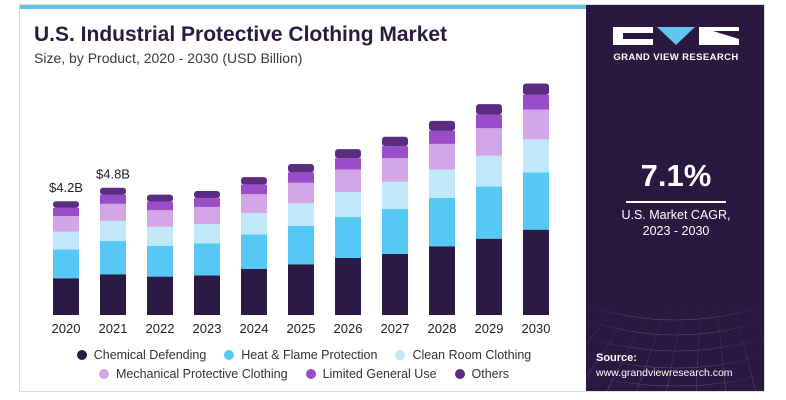 The height and width of the screenshot is (400, 786). What do you see at coordinates (489, 328) in the screenshot?
I see `x-tick-label: 2029` at bounding box center [489, 328].